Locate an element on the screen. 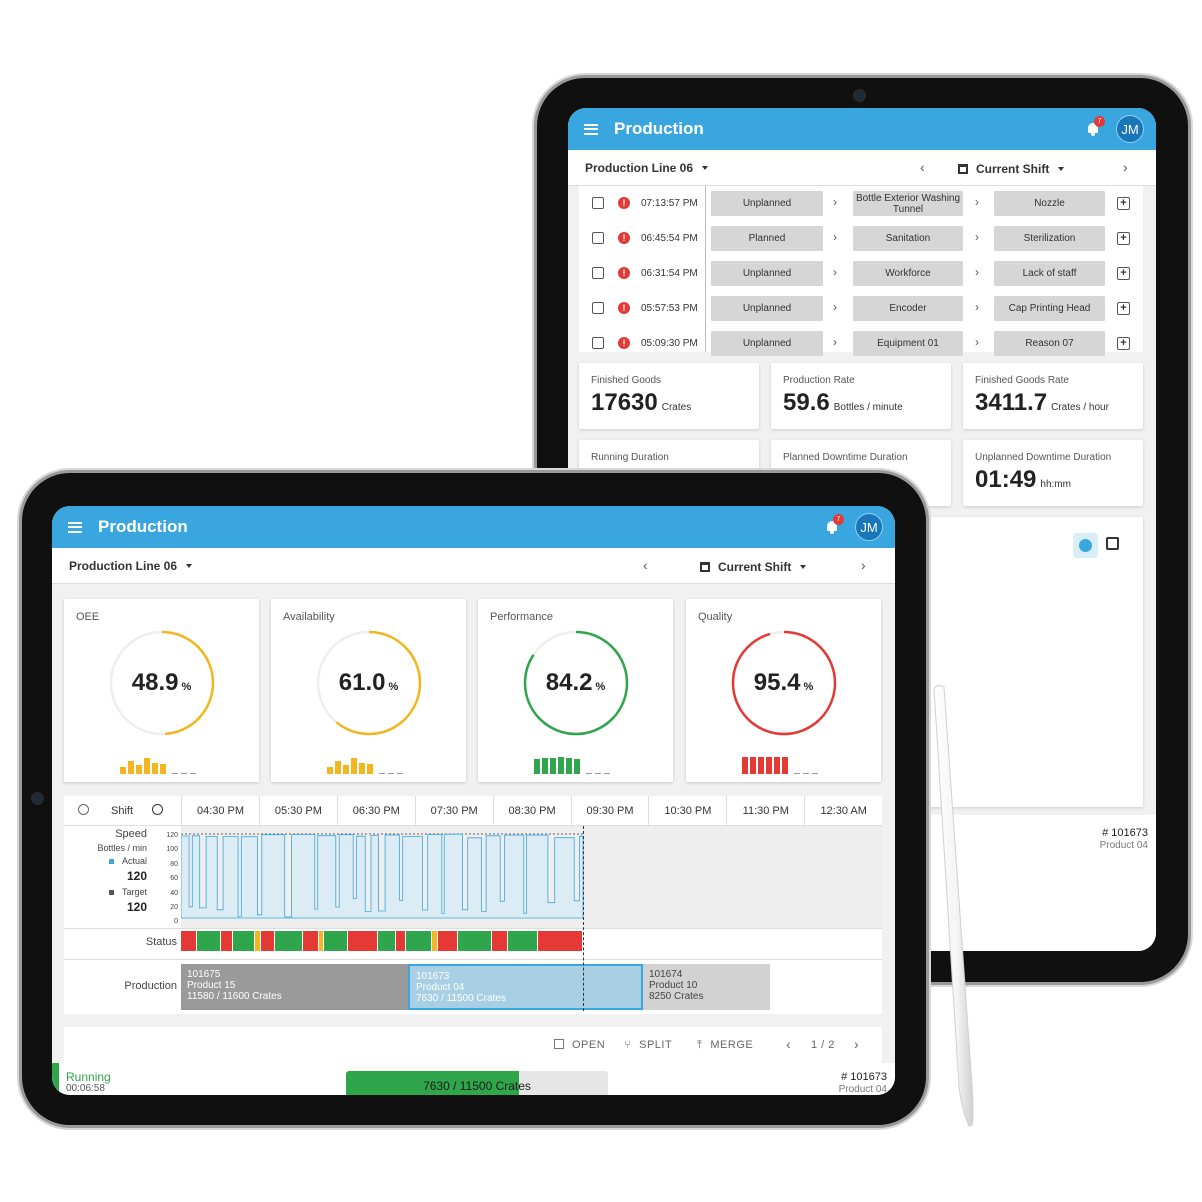  event-time: 07:13:57 PM is located at coordinates (669, 203).